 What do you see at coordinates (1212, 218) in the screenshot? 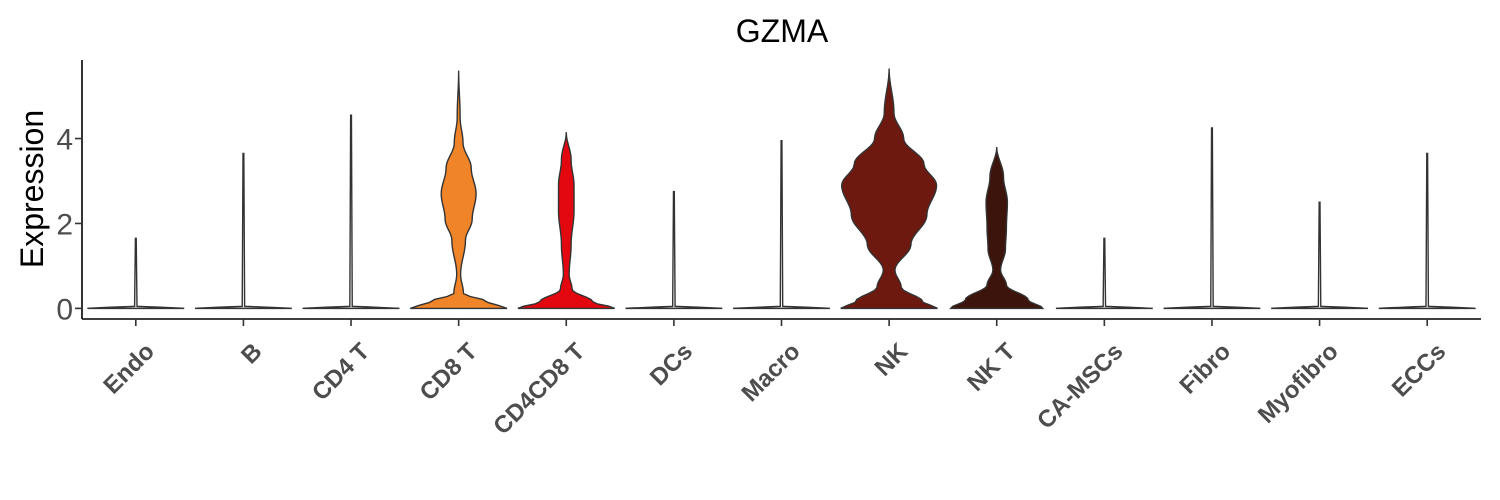
I see `violin-fibro` at bounding box center [1212, 218].